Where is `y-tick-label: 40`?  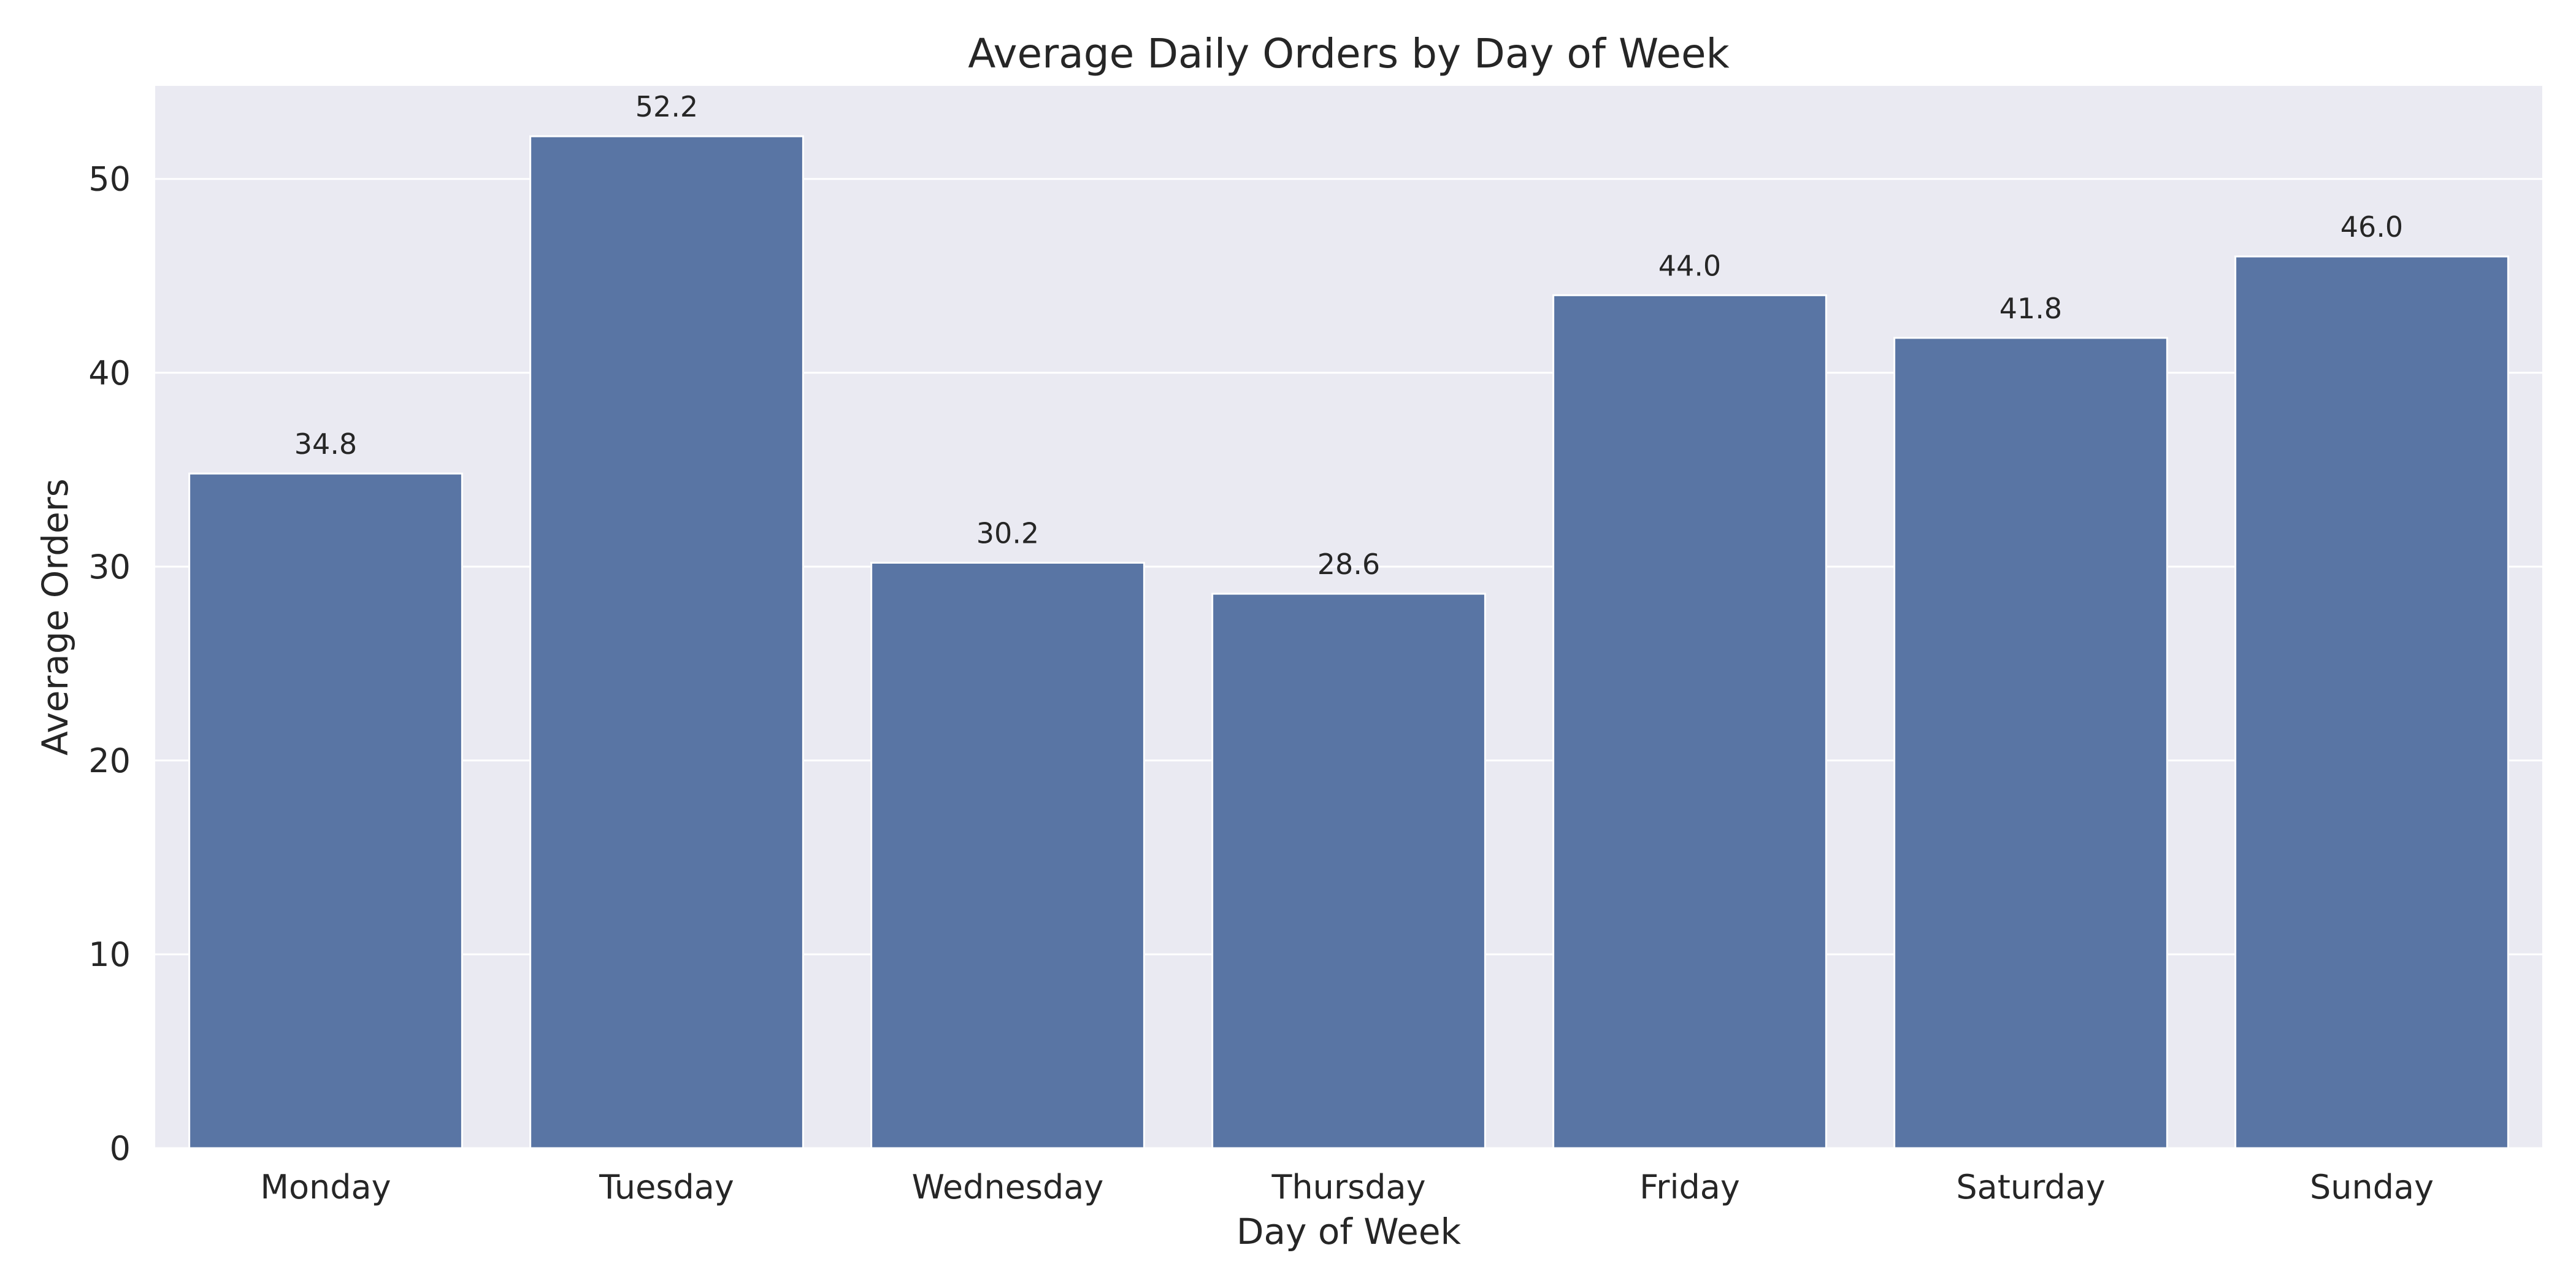
y-tick-label: 40 is located at coordinates (109, 373).